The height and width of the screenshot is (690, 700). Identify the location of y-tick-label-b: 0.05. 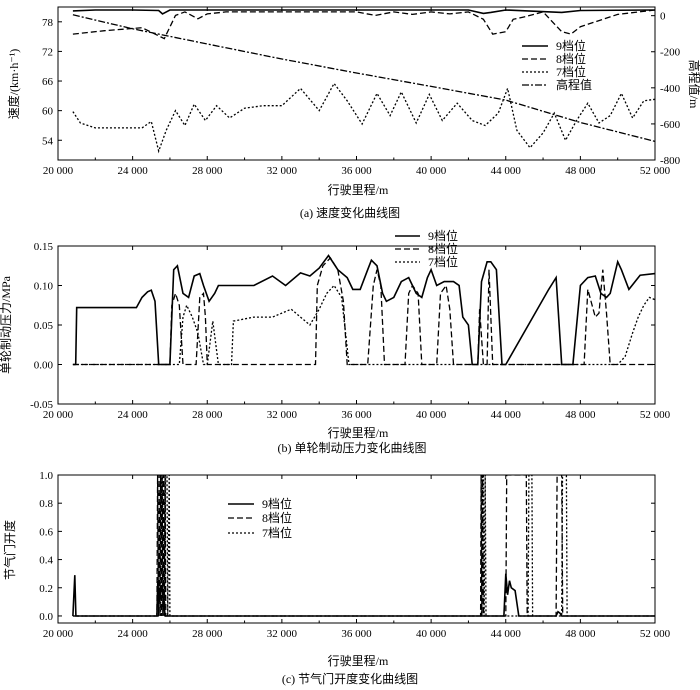
(44, 326).